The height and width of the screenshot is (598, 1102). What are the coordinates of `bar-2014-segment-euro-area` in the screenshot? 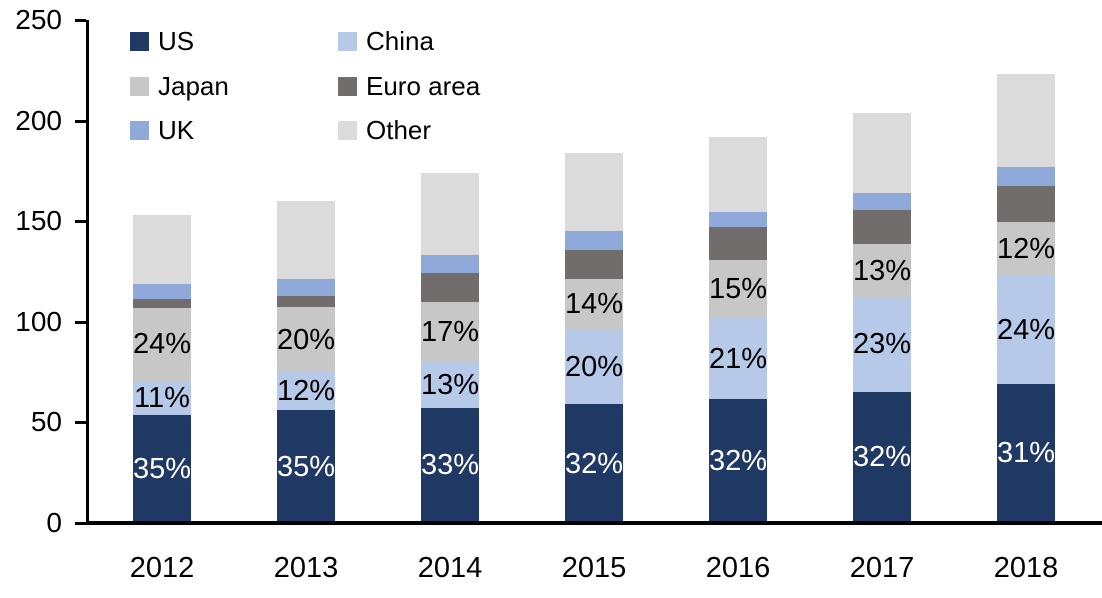 It's located at (450, 288).